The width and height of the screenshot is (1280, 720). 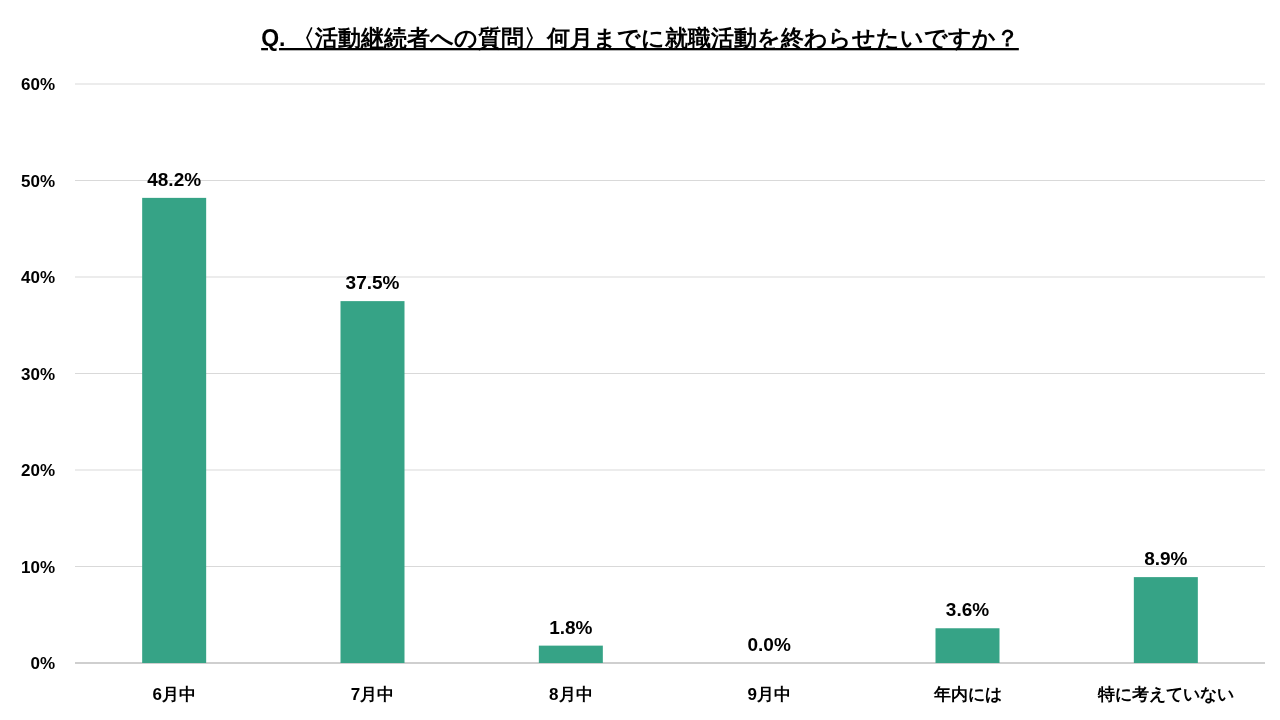 I want to click on y-tick-label: 60%, so click(x=37, y=84).